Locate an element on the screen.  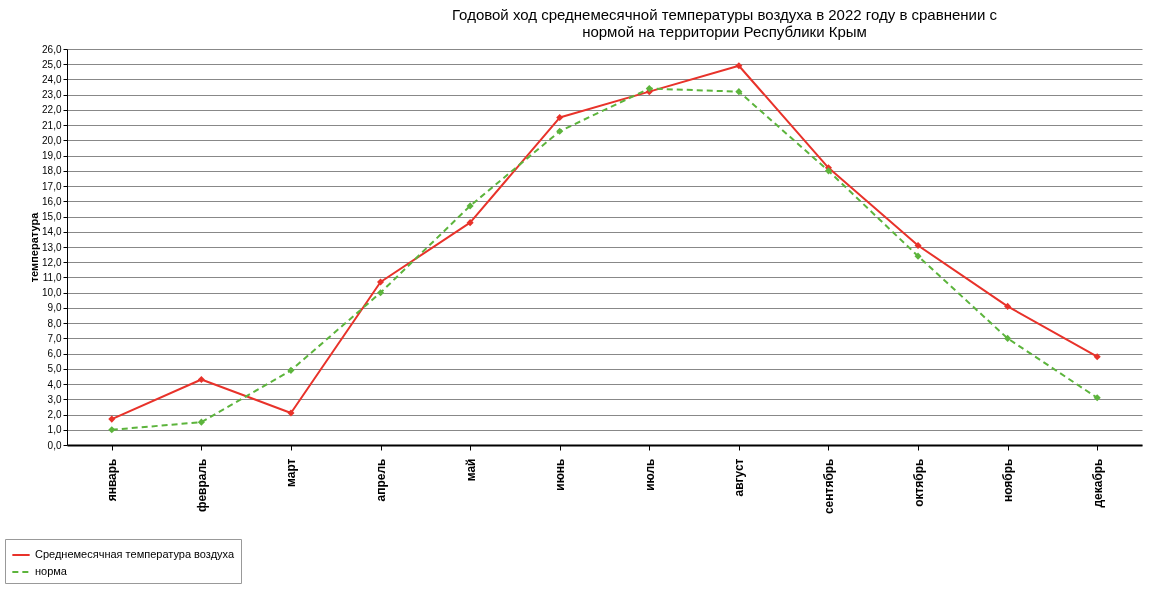
y-tick-label: 3,0 is located at coordinates (54, 399).